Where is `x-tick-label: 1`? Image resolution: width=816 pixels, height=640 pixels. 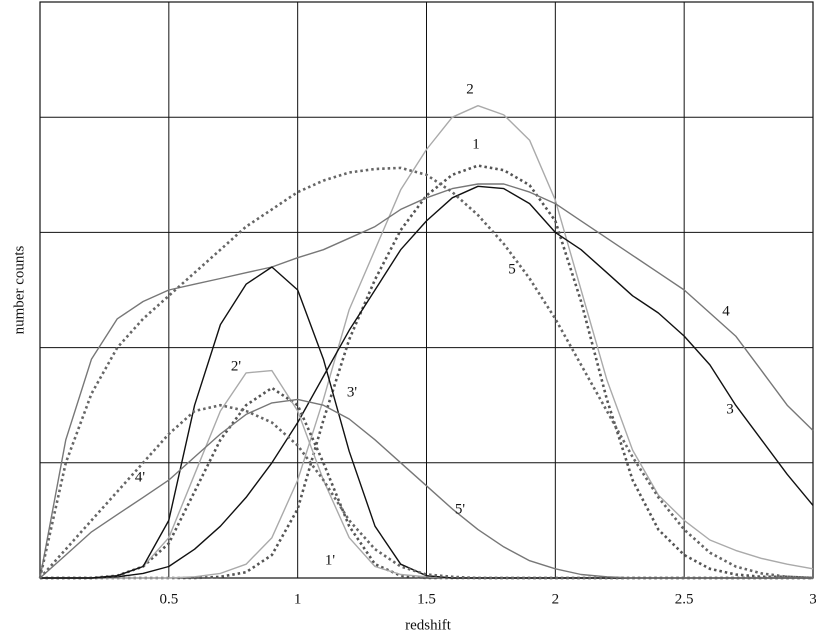 x-tick-label: 1 is located at coordinates (298, 599).